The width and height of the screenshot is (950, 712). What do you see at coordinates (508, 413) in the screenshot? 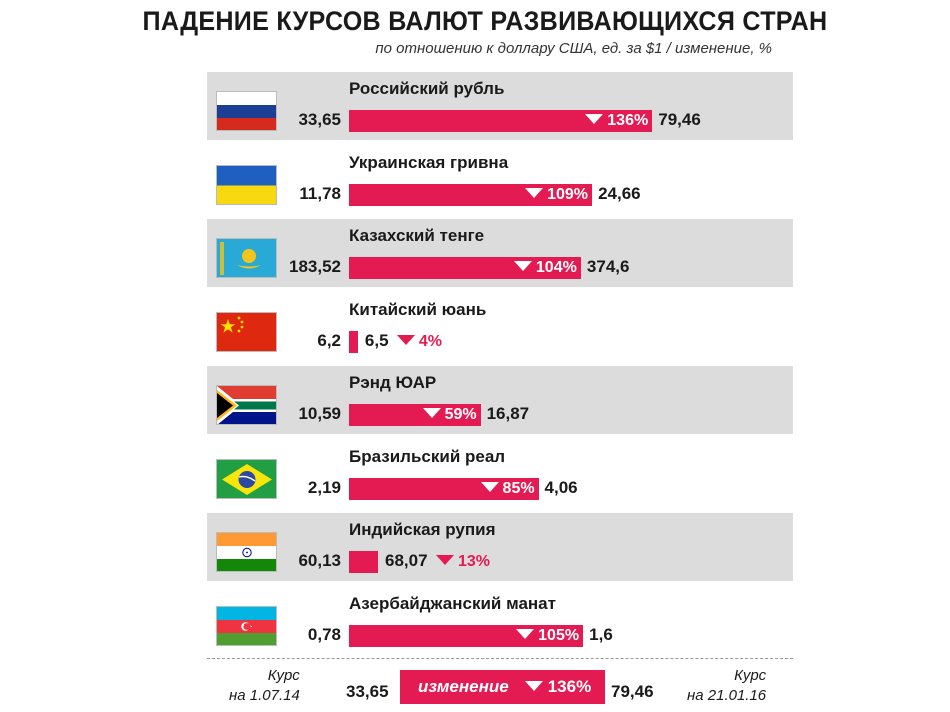
I see `end-rate-label: 16,87` at bounding box center [508, 413].